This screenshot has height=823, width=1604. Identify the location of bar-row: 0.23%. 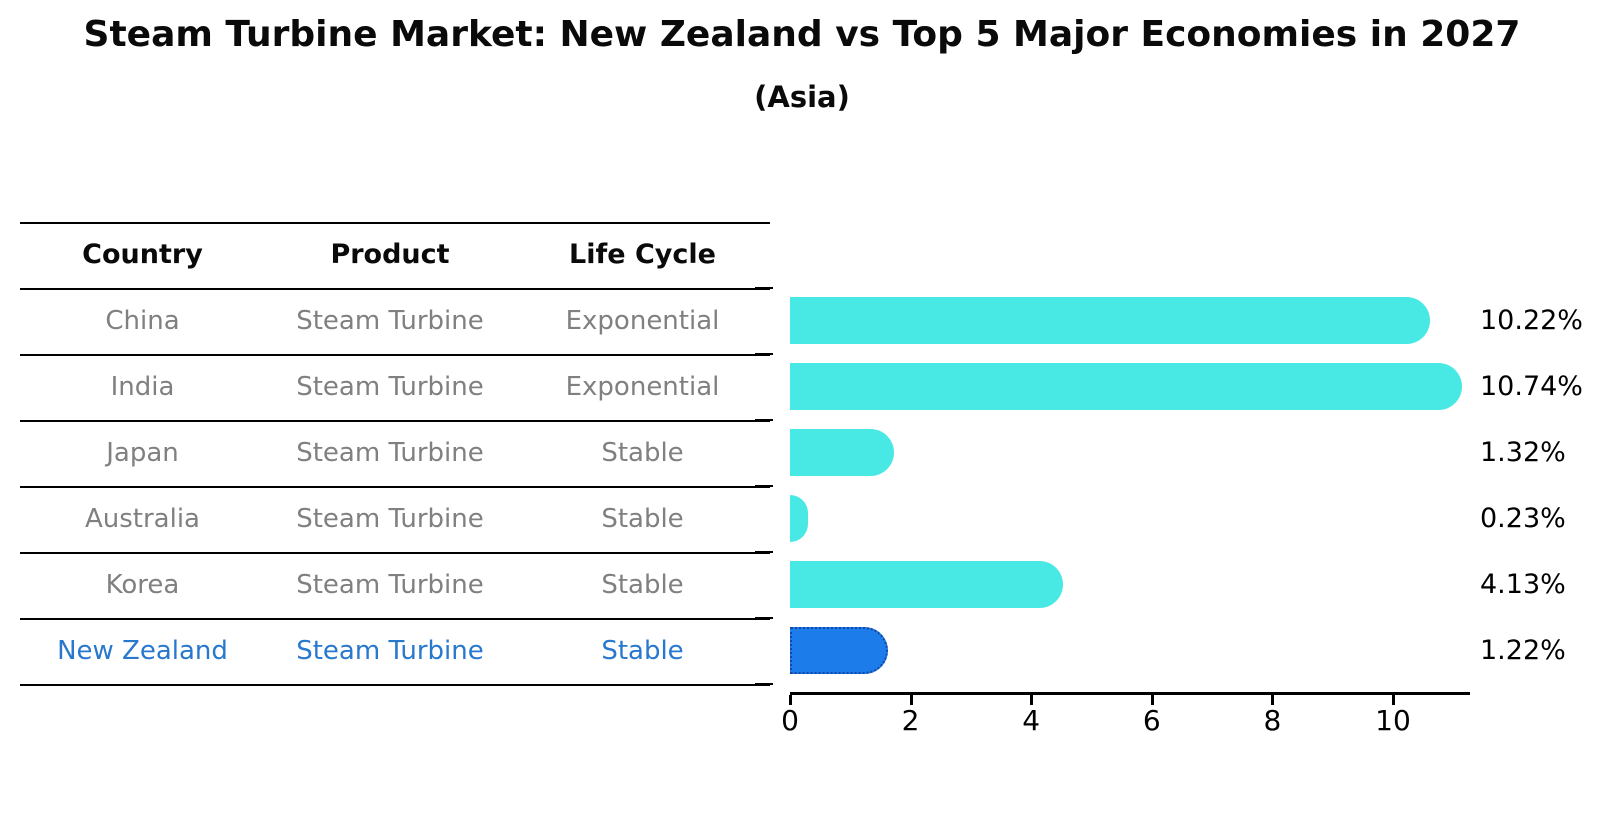
(1197, 519).